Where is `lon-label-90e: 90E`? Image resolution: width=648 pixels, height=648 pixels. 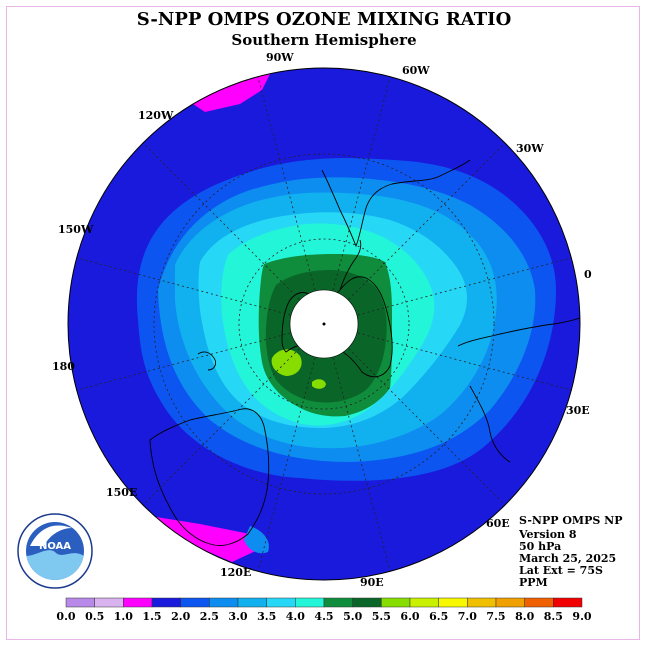
lon-label-90e: 90E is located at coordinates (372, 582).